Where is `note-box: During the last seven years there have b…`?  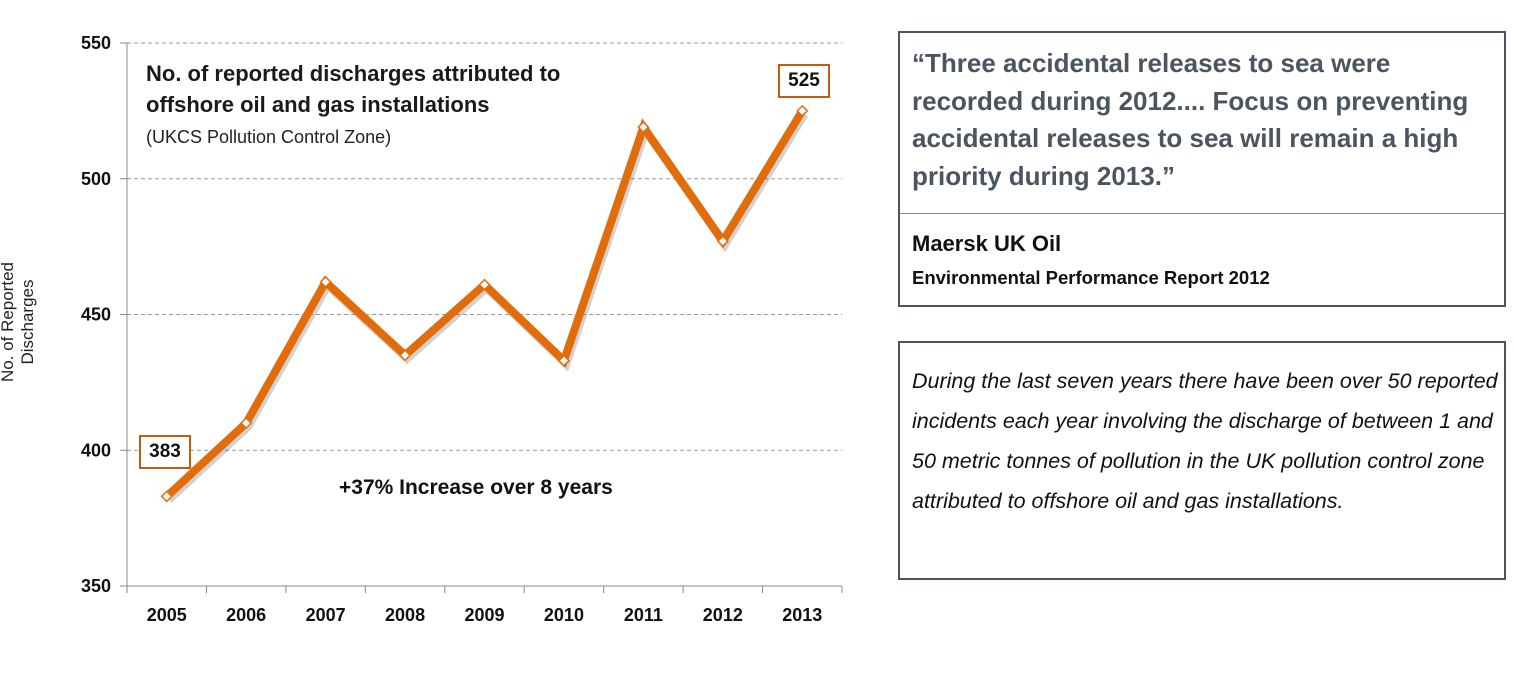 note-box: During the last seven years there have b… is located at coordinates (1202, 460).